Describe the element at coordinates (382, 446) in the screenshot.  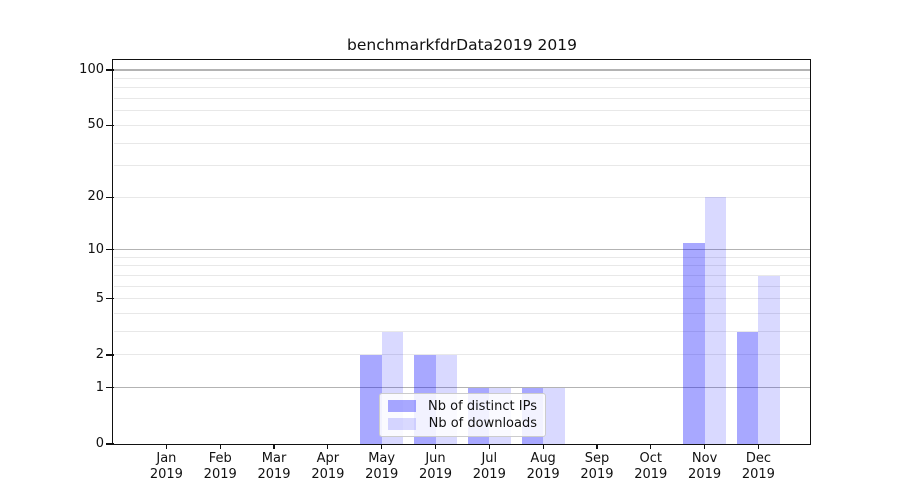
I see `x-tickmark-may` at that location.